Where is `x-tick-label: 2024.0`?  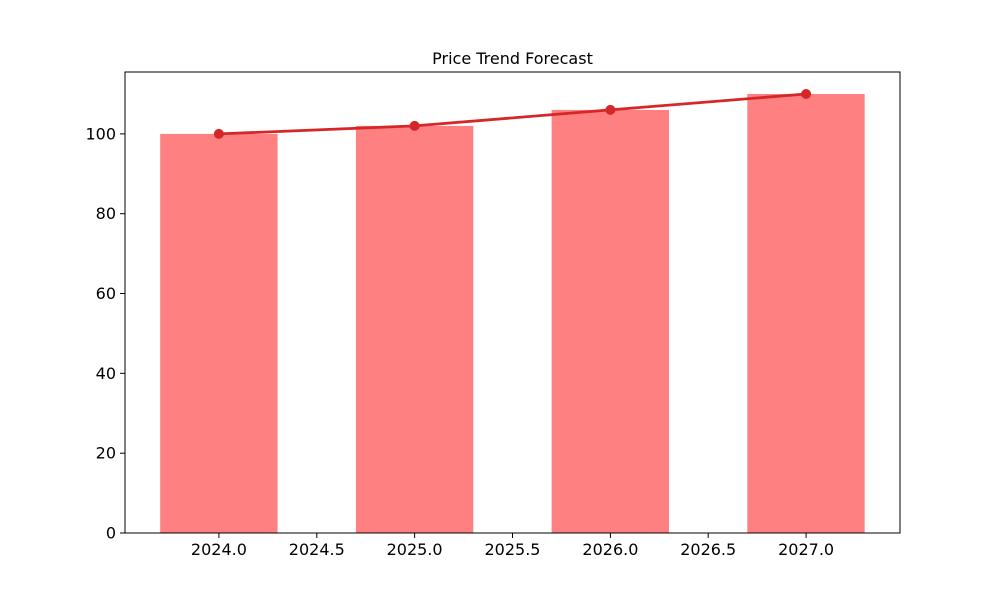 x-tick-label: 2024.0 is located at coordinates (219, 549).